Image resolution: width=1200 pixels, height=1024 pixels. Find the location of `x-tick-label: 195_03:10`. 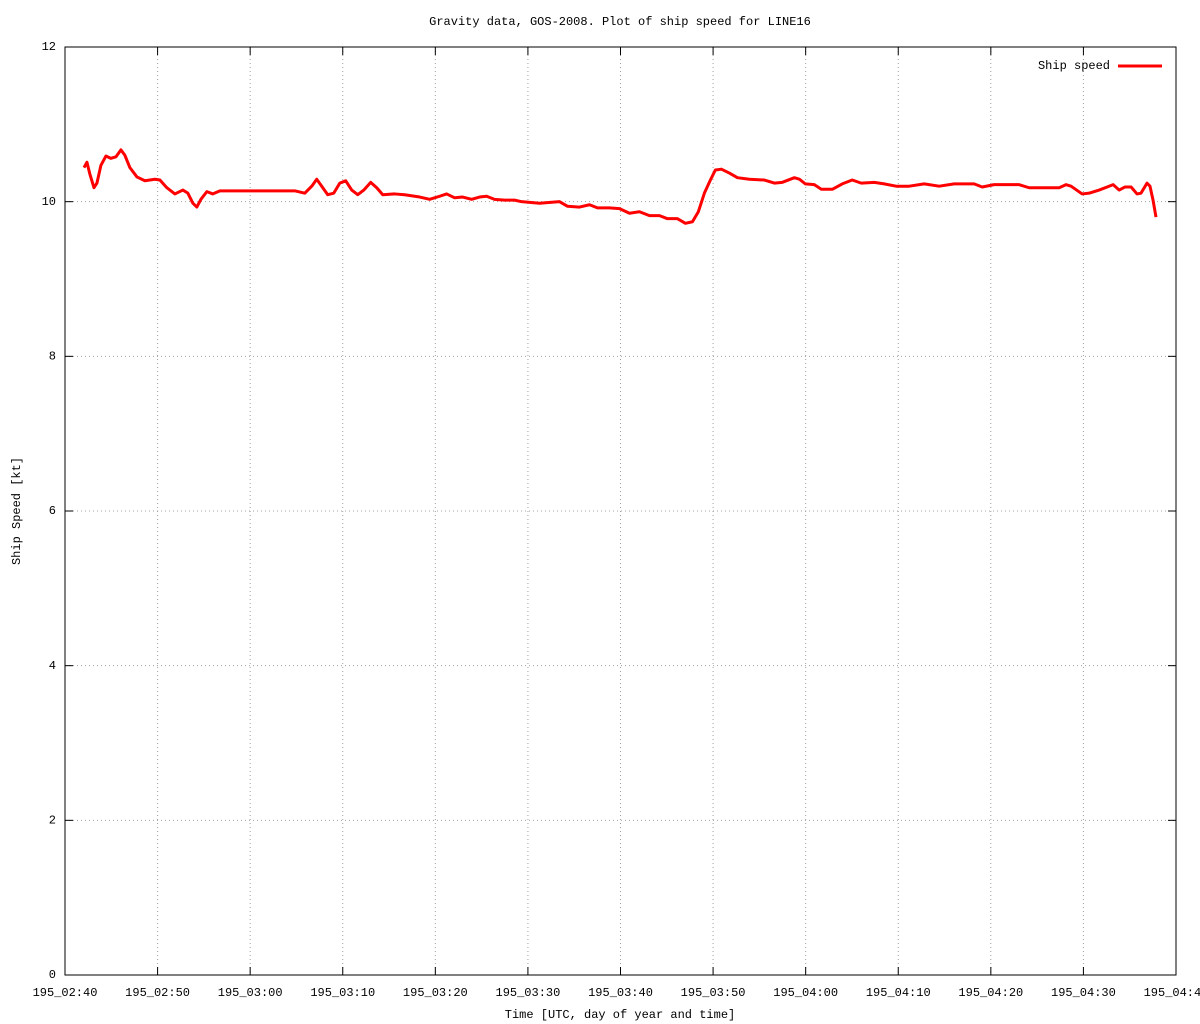

x-tick-label: 195_03:10 is located at coordinates (342, 993).